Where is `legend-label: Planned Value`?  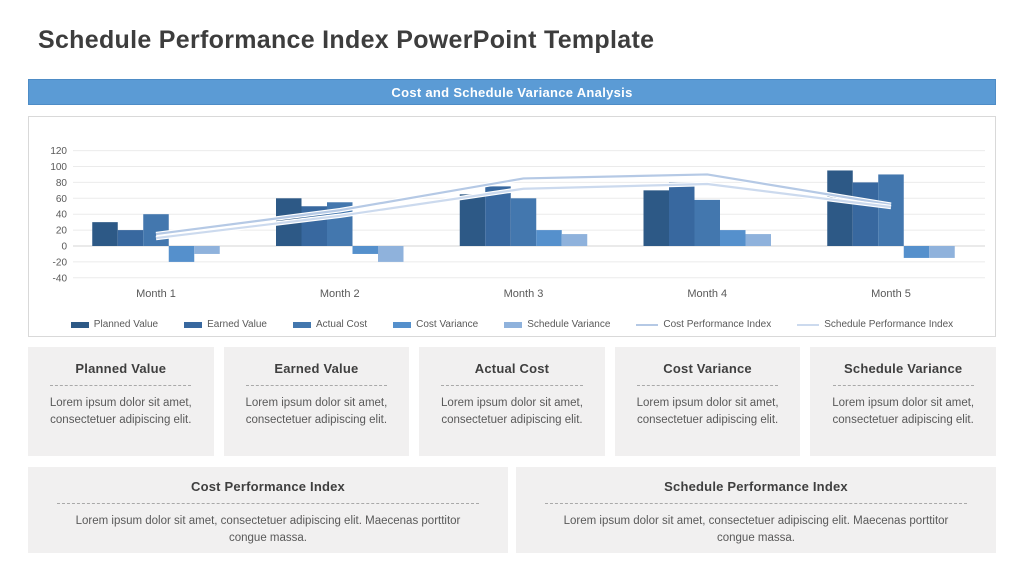 legend-label: Planned Value is located at coordinates (126, 324).